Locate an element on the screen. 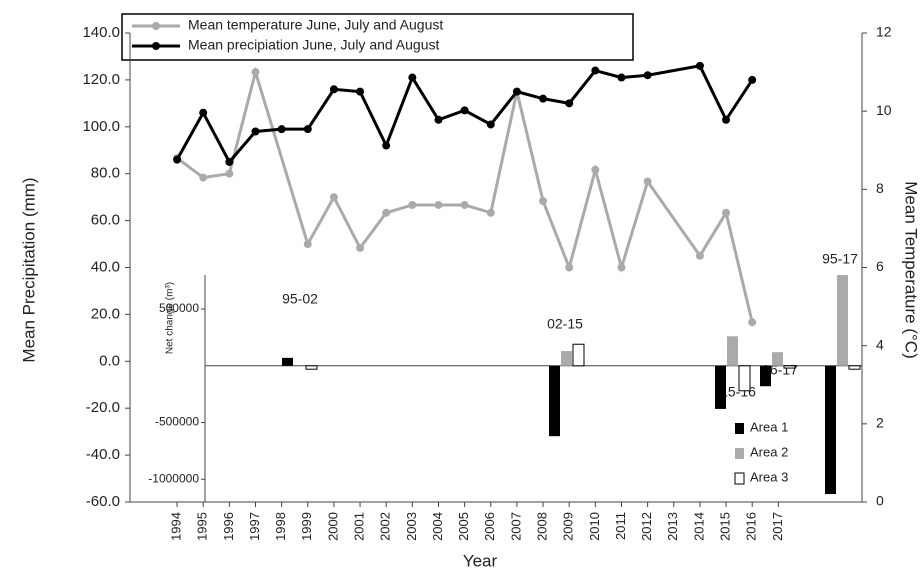 The image size is (923, 571). x-tick-label: 2008 is located at coordinates (541, 526).